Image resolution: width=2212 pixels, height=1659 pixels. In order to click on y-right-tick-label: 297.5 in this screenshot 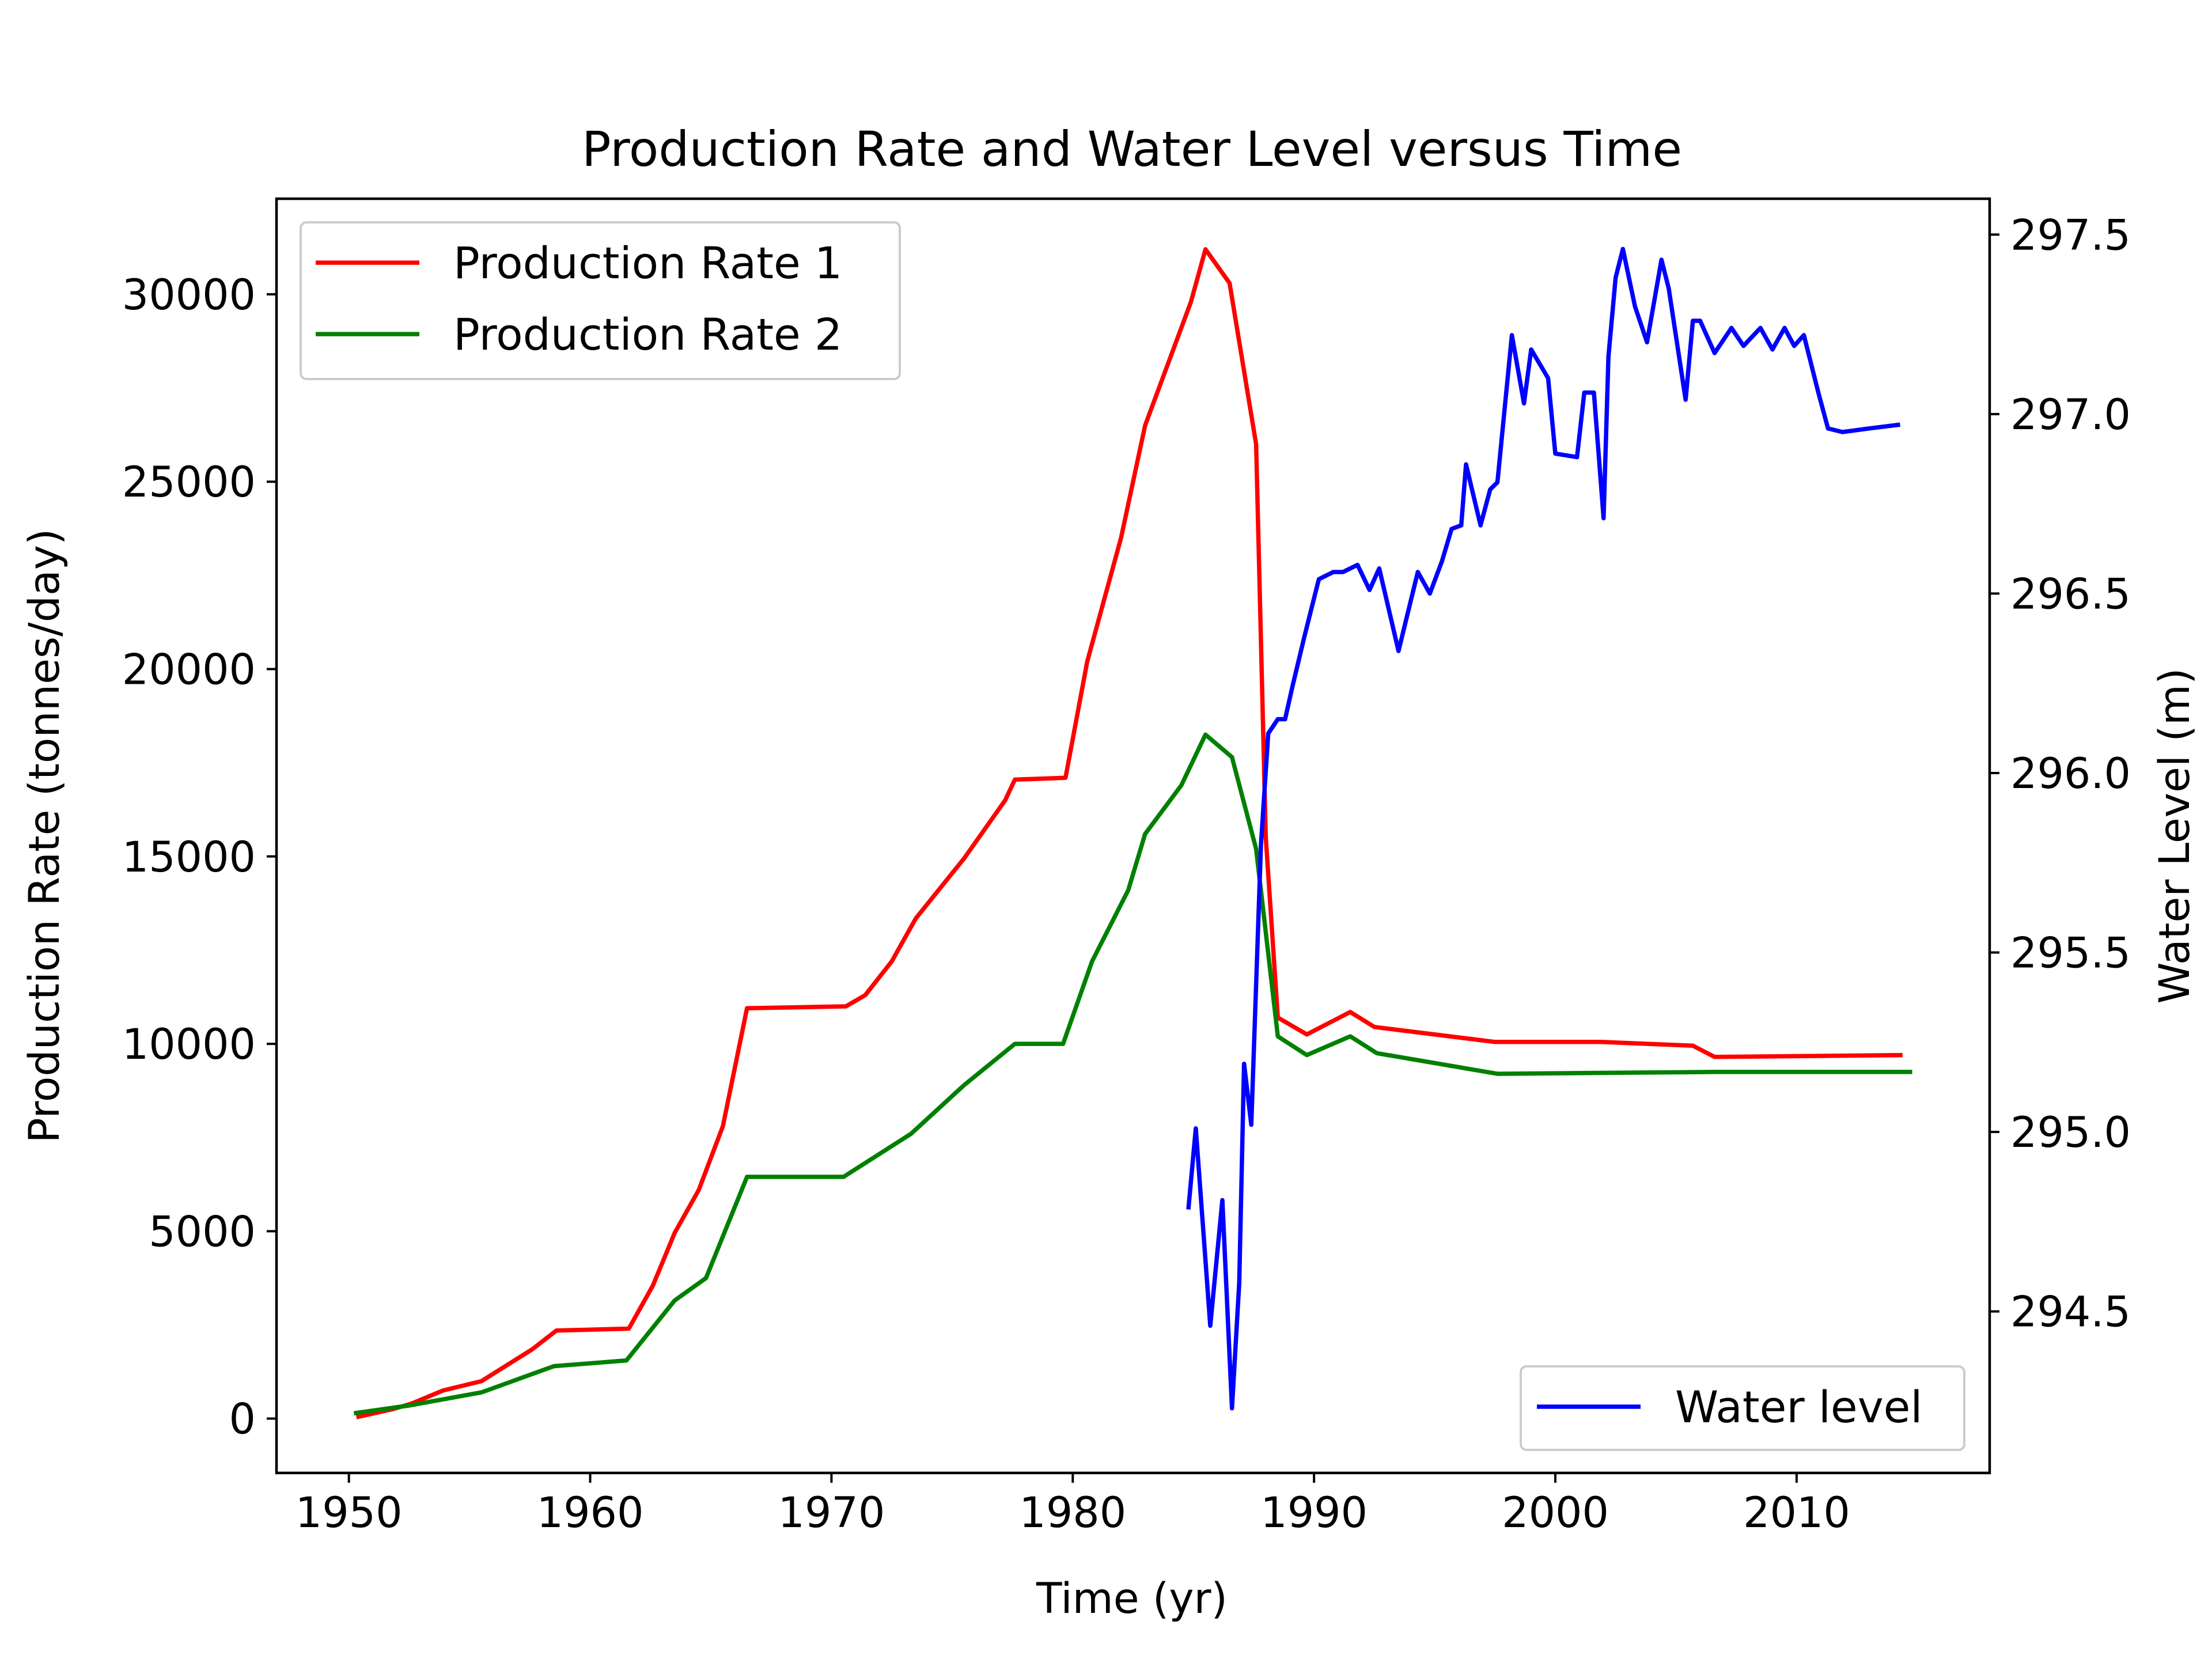, I will do `click(2070, 235)`.